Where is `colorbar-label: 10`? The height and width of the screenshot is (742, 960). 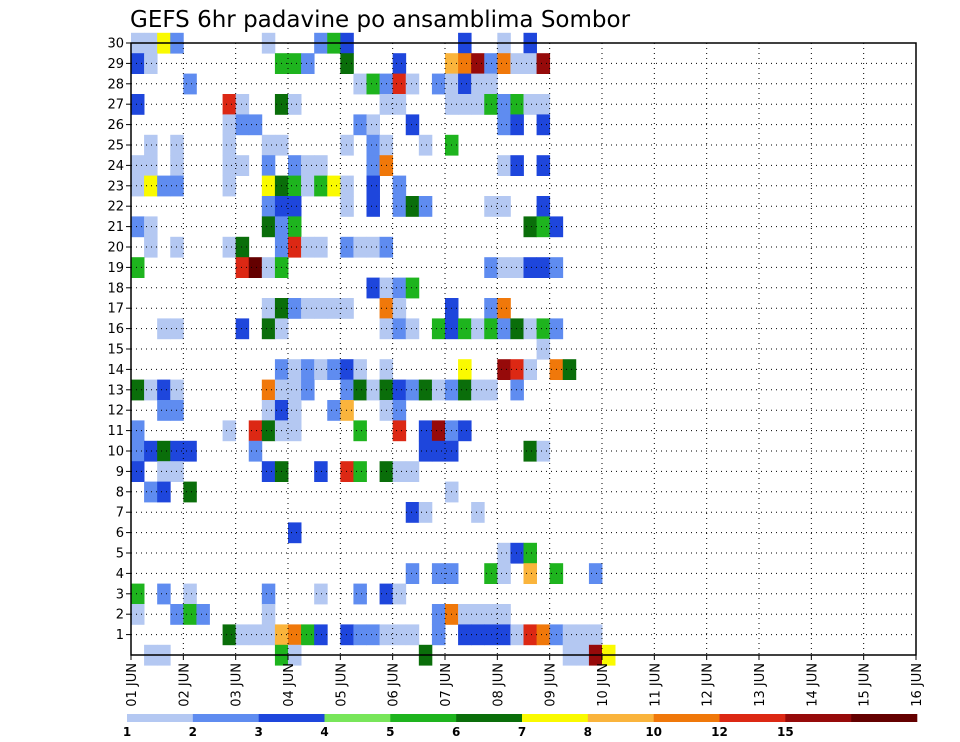 colorbar-label: 10 is located at coordinates (653, 732).